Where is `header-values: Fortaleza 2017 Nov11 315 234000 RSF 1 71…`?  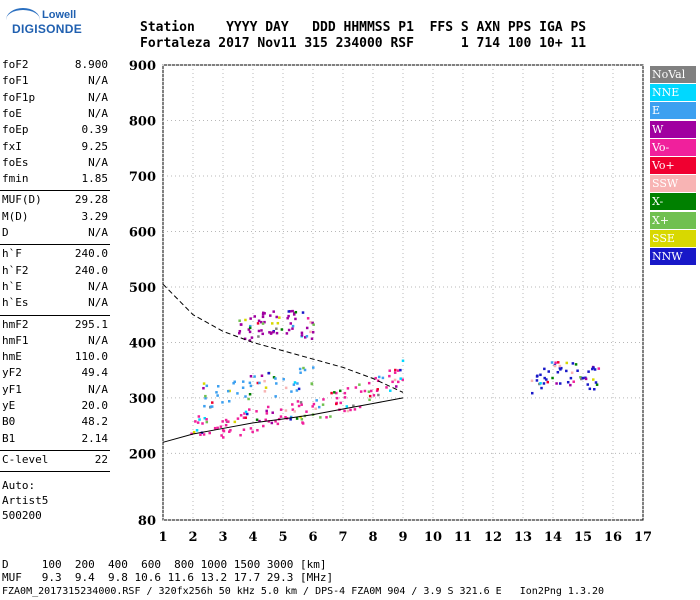
header-values: Fortaleza 2017 Nov11 315 234000 RSF 1 71… is located at coordinates (363, 43).